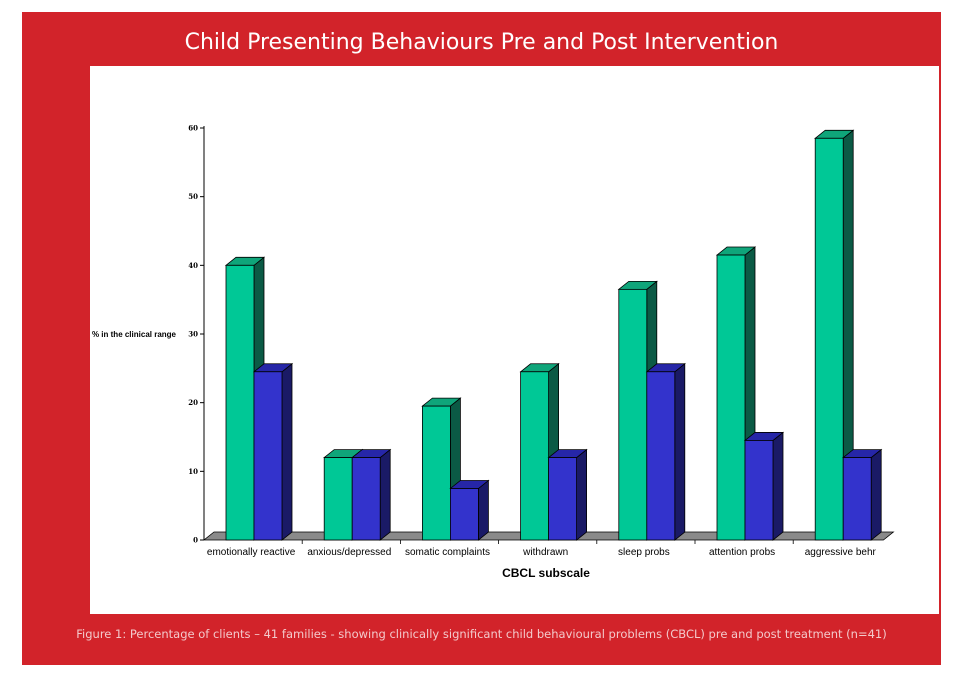  What do you see at coordinates (193, 196) in the screenshot?
I see `y-tick-label: 50` at bounding box center [193, 196].